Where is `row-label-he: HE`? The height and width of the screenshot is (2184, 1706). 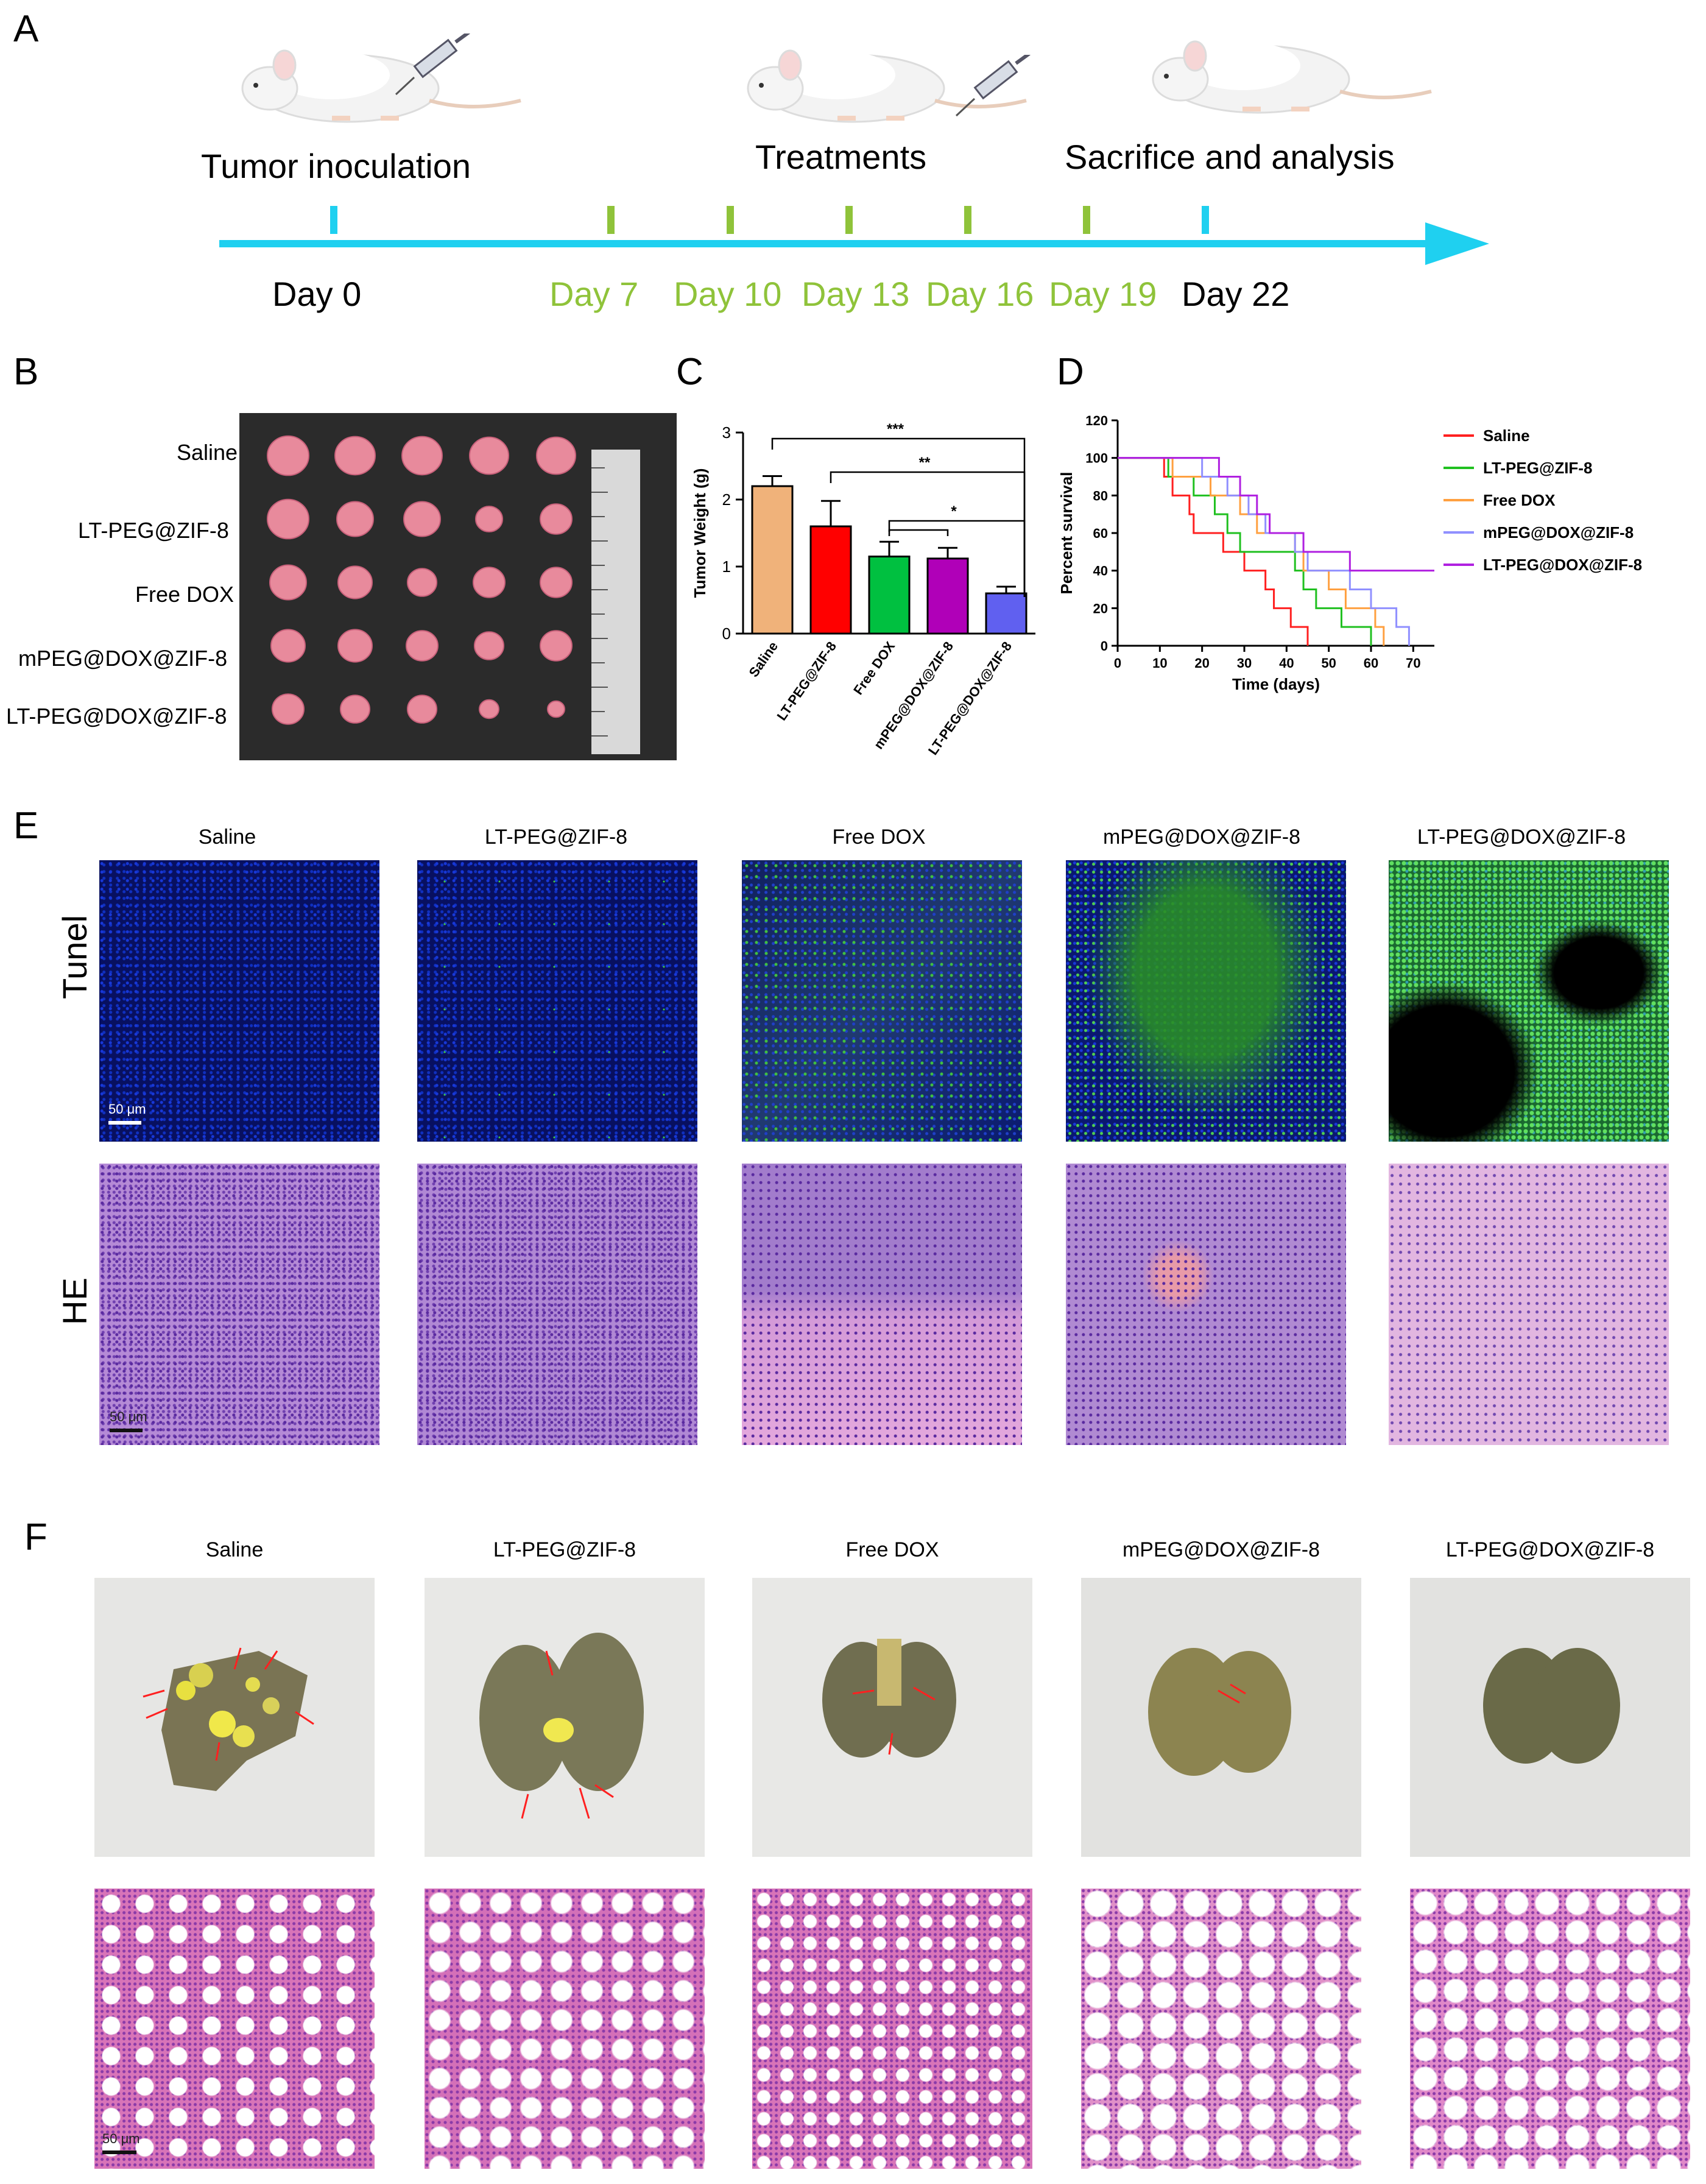 row-label-he: HE is located at coordinates (74, 1301).